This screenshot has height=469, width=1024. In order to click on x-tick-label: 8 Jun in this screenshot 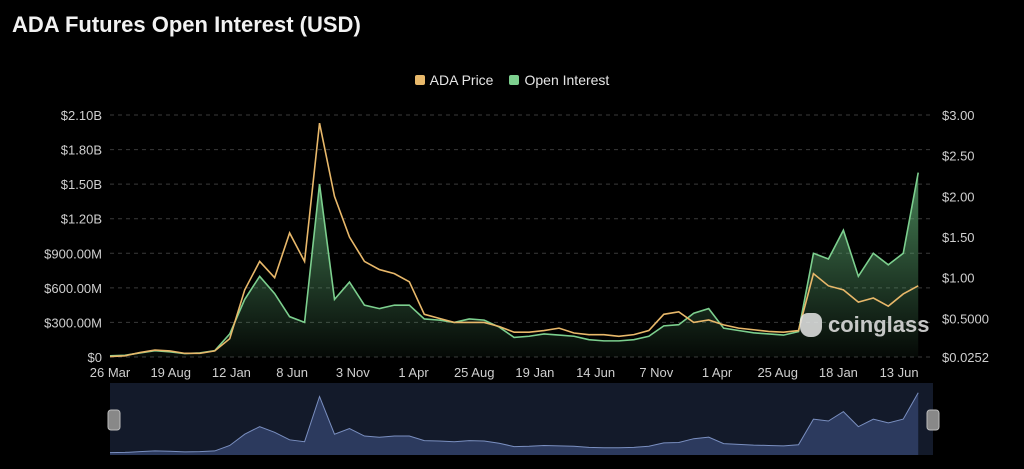, I will do `click(292, 372)`.